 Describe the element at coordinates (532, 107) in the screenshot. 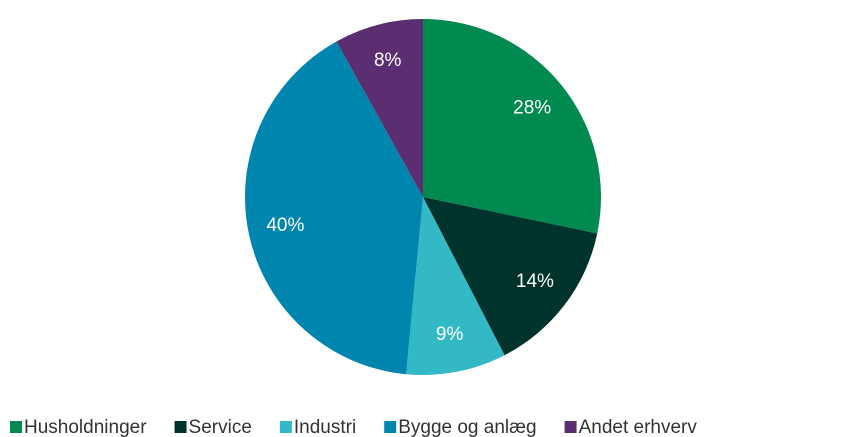

I see `value-label: 28%` at that location.